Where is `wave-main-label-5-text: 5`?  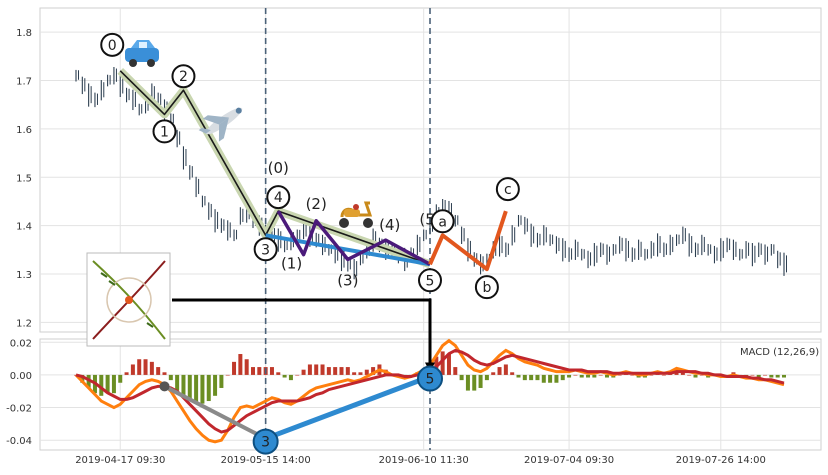
wave-main-label-5-text: 5 is located at coordinates (430, 281).